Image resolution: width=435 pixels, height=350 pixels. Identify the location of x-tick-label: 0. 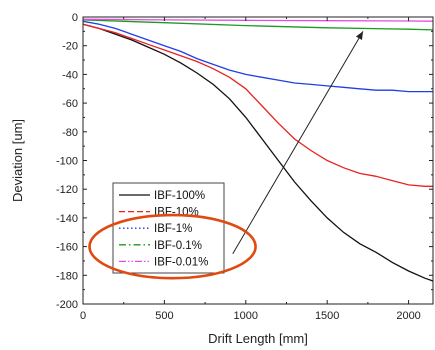
(83, 316).